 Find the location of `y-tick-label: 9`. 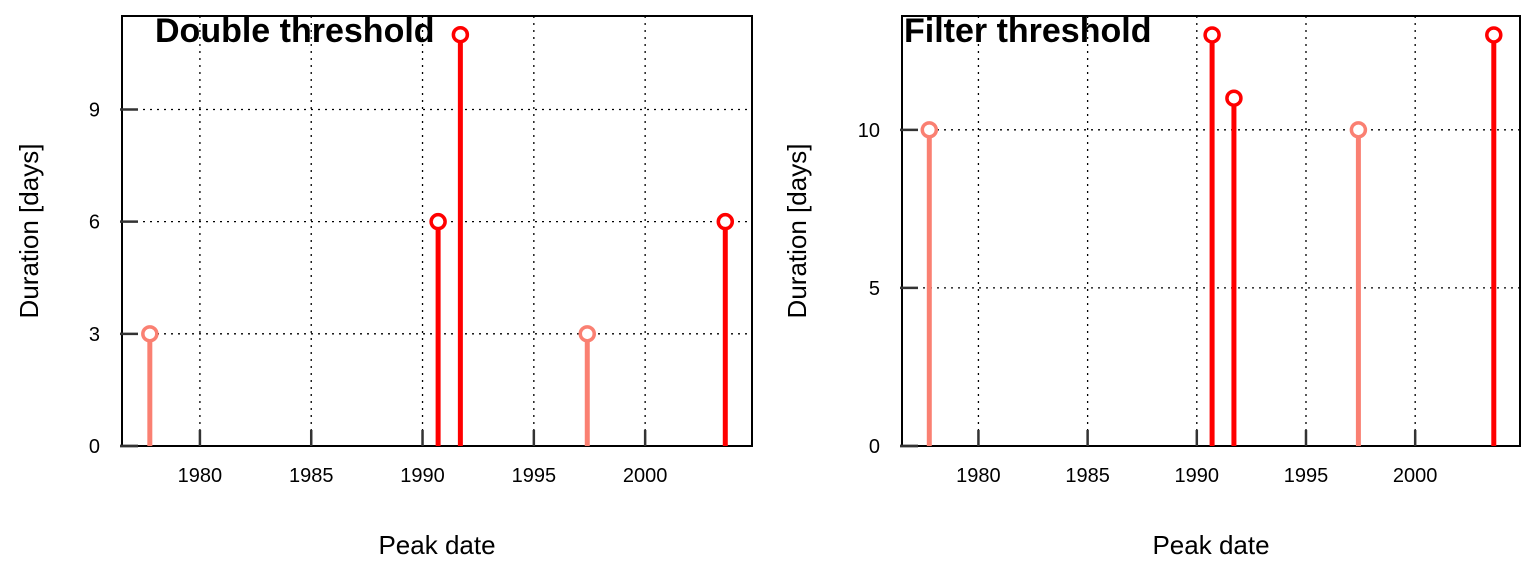

y-tick-label: 9 is located at coordinates (94, 110).